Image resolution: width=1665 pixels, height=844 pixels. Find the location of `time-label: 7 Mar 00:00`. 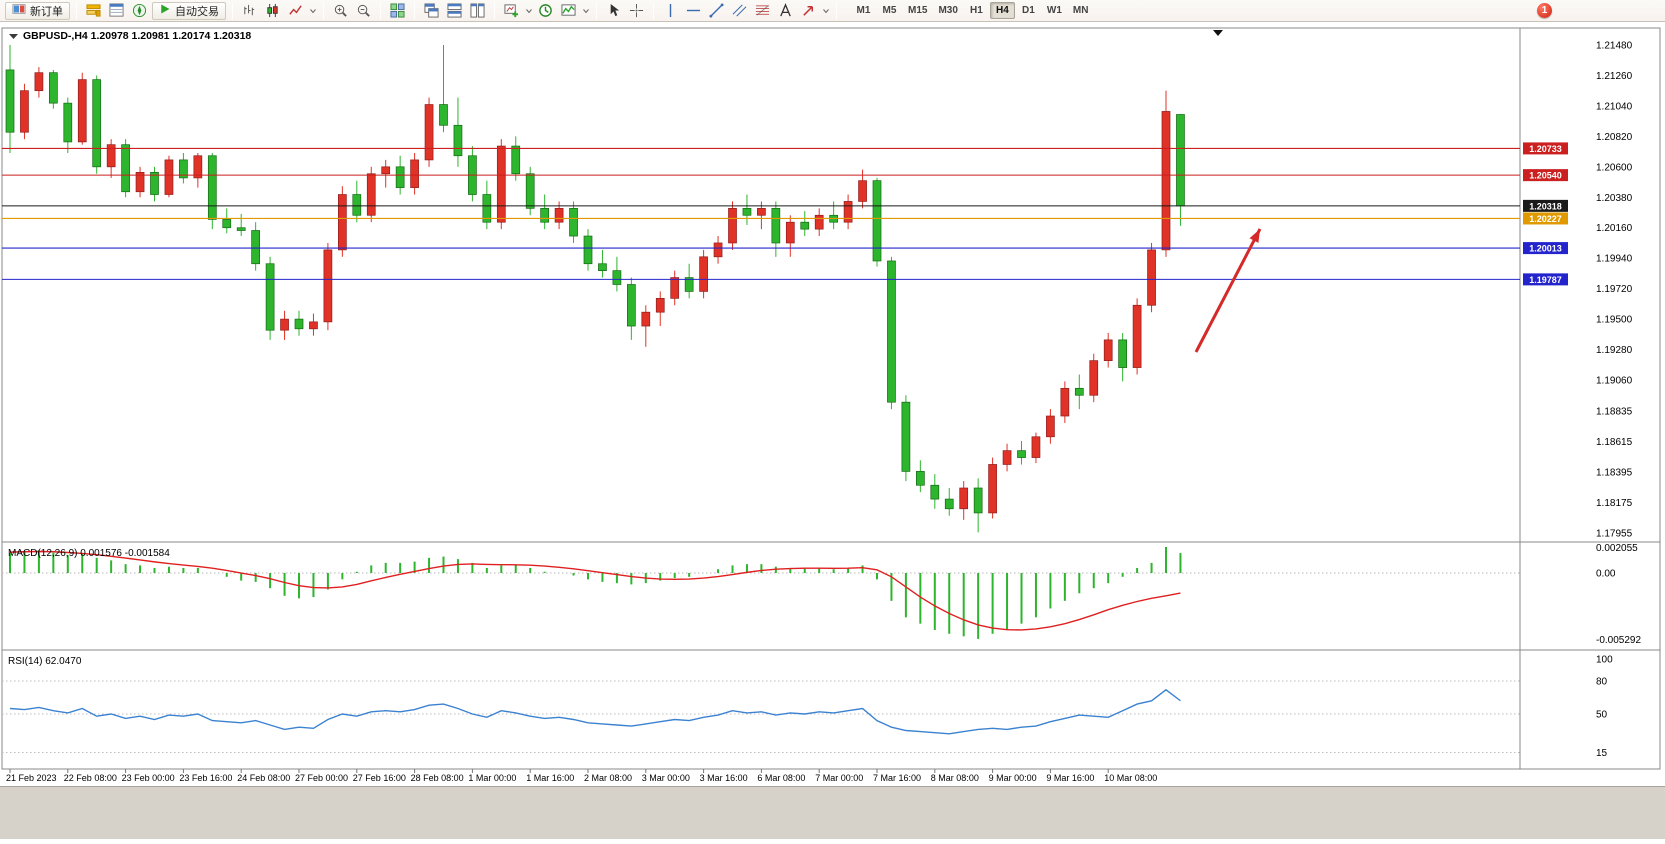

time-label: 7 Mar 00:00 is located at coordinates (839, 778).